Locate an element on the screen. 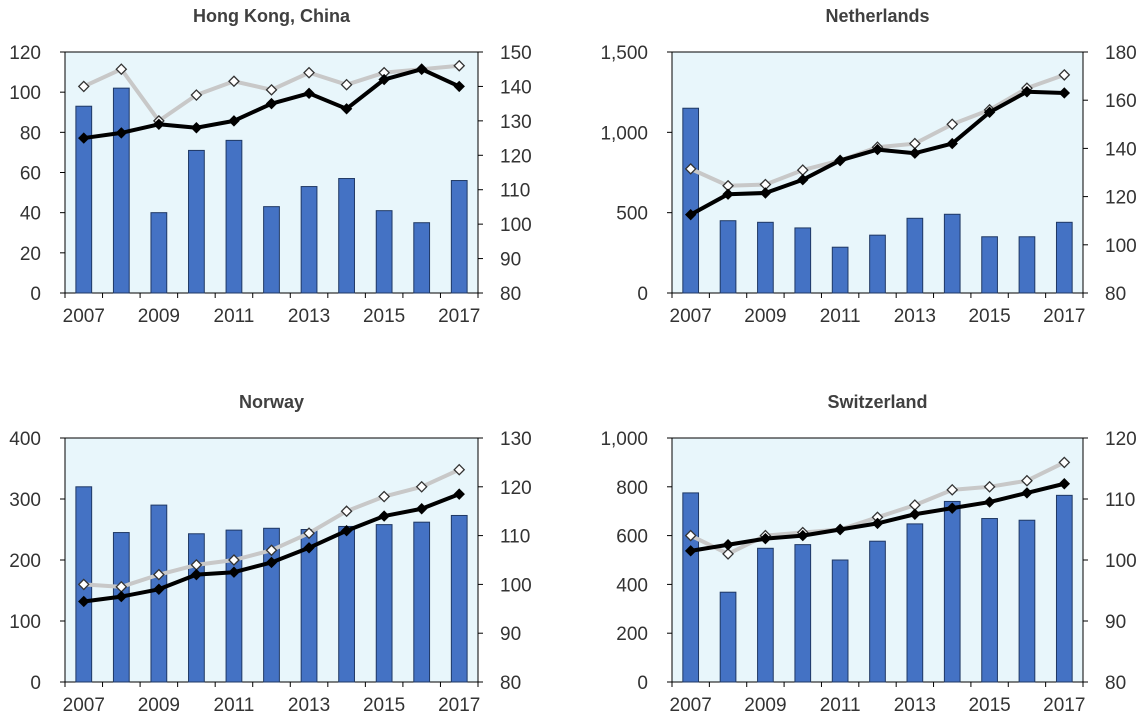 The image size is (1148, 720). left-axis-tick-label: 200 is located at coordinates (25, 561).